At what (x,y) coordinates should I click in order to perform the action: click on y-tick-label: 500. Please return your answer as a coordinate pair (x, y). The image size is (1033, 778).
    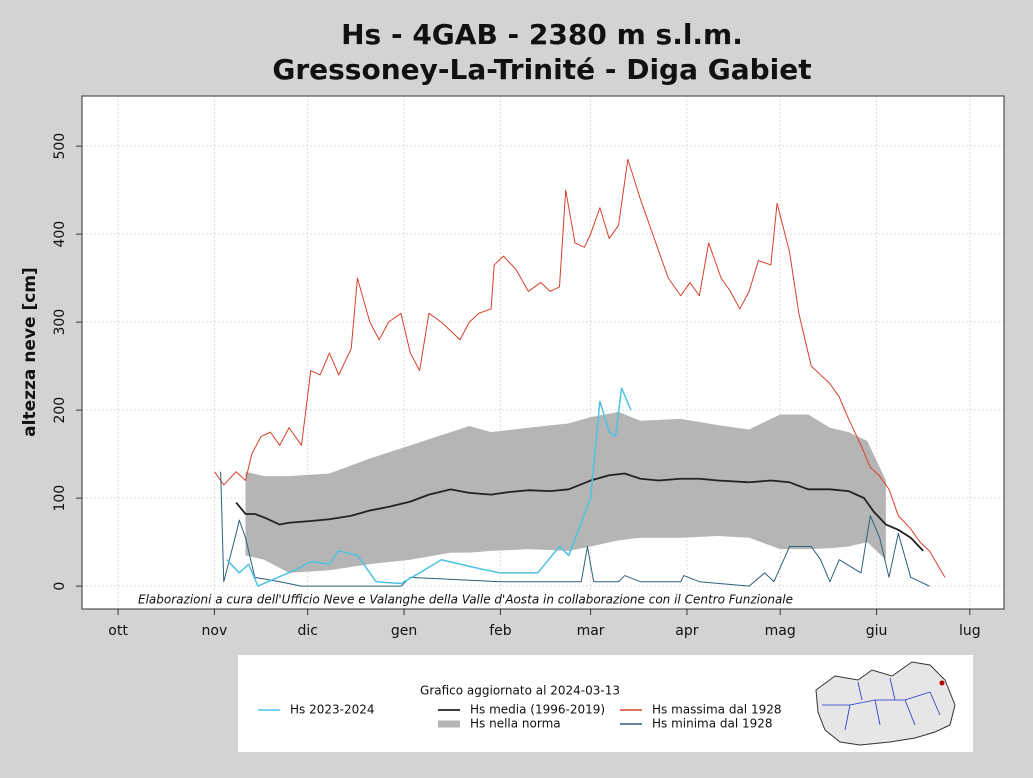
    Looking at the image, I should click on (60, 146).